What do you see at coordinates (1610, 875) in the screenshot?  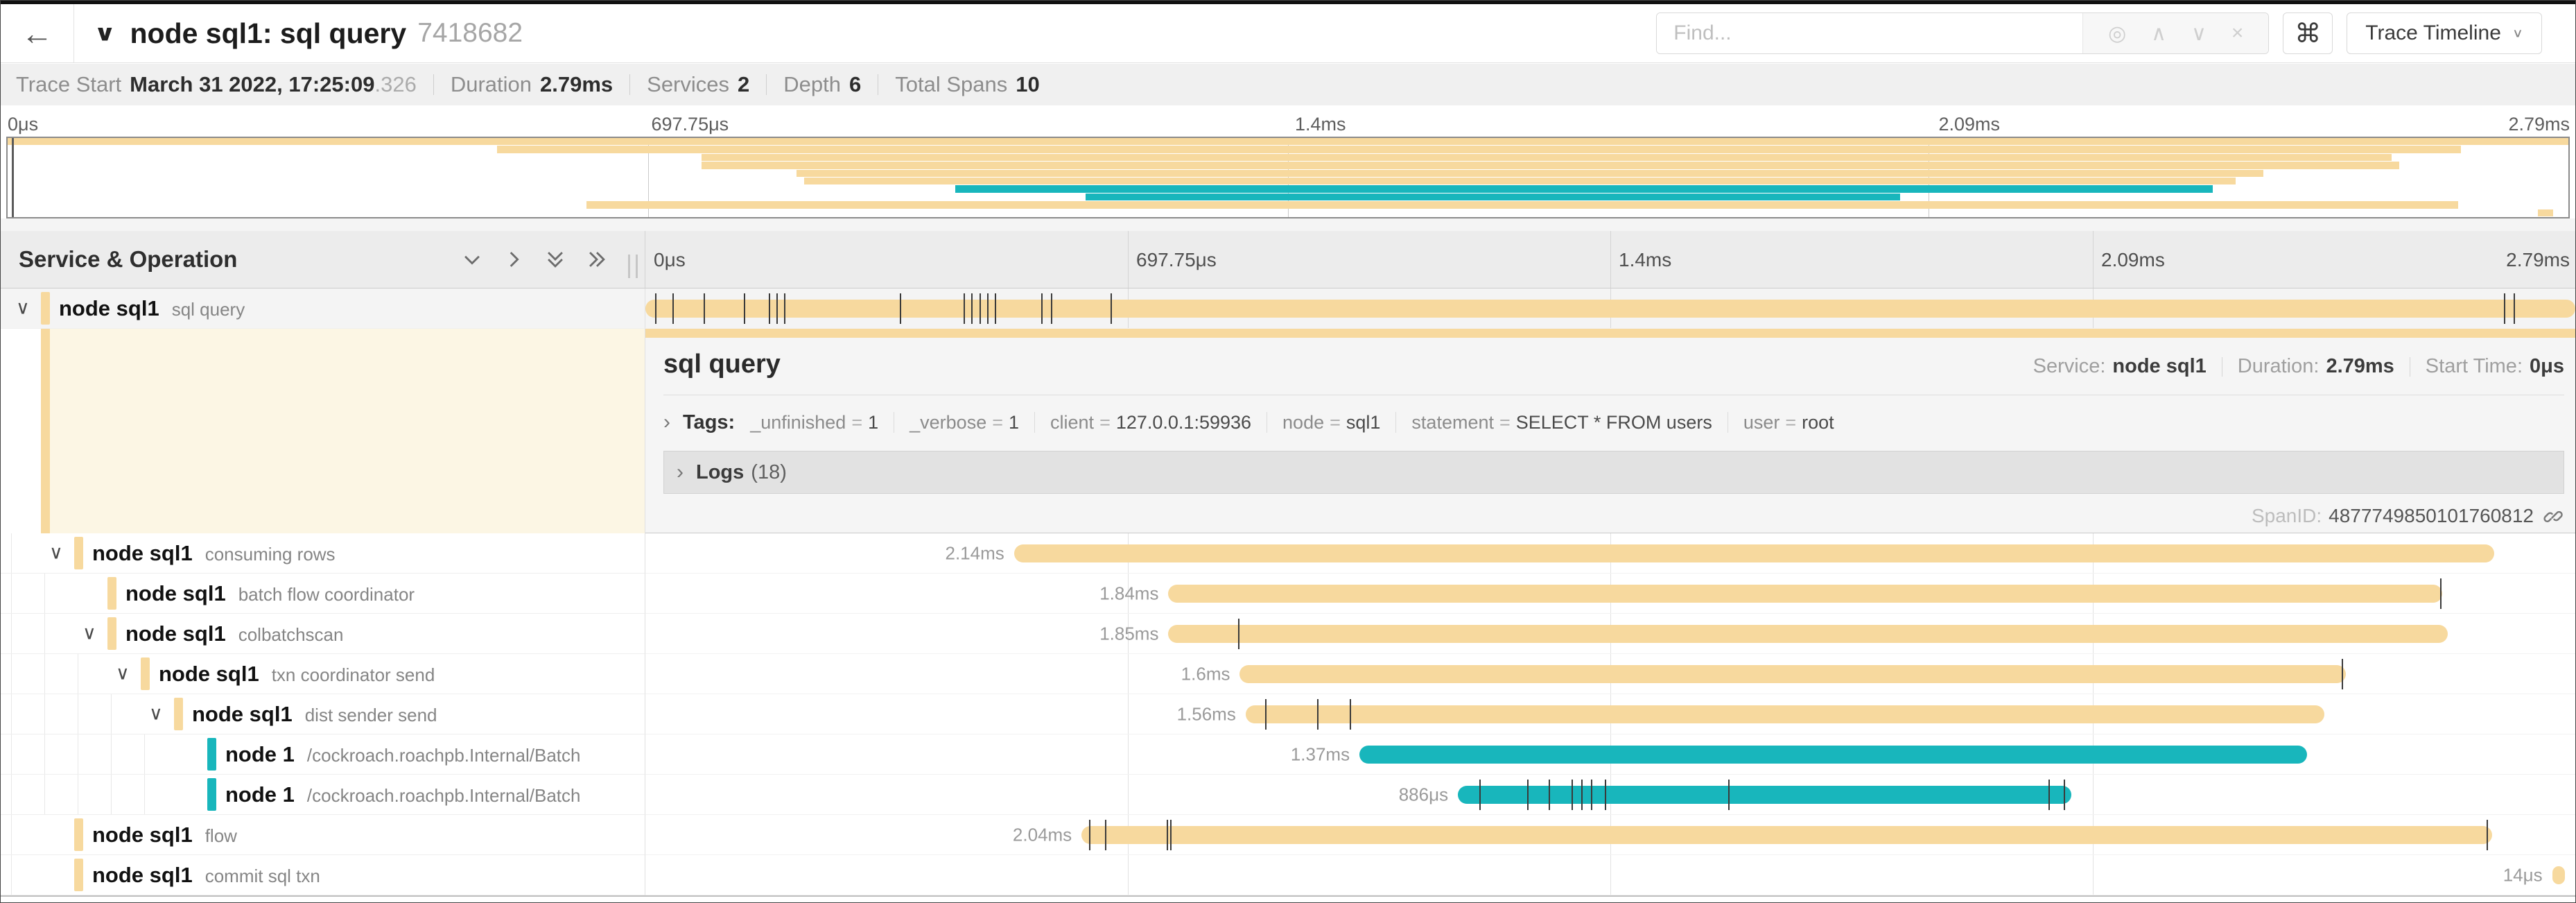 I see `span-bar-cell: 14μs` at bounding box center [1610, 875].